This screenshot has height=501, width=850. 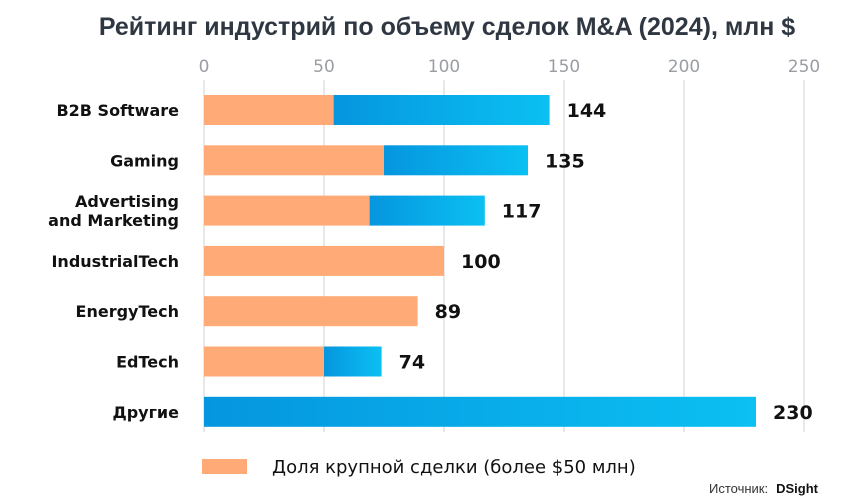 I want to click on x-tick-label: 0, so click(x=204, y=67).